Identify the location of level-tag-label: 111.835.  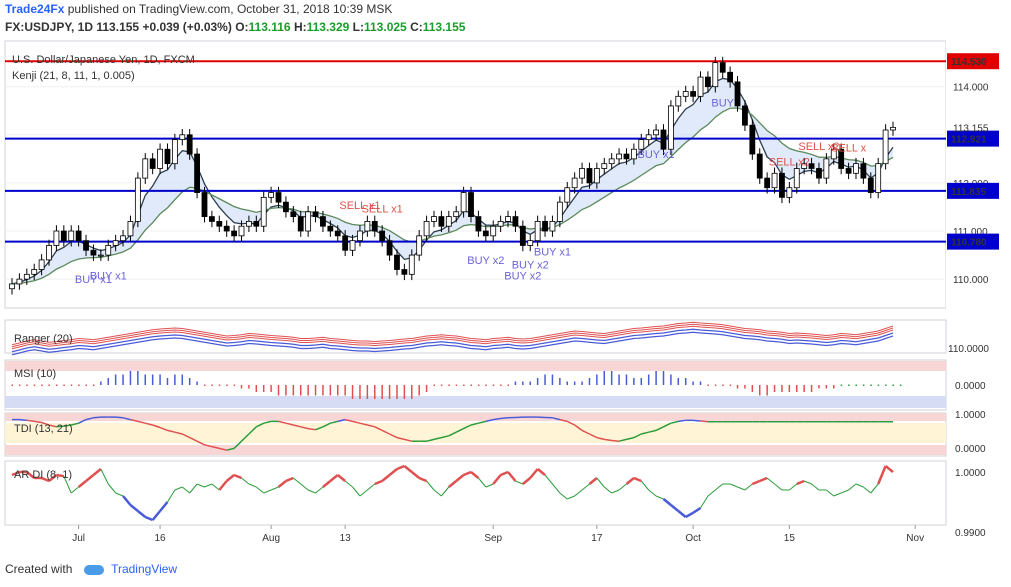
(968, 192).